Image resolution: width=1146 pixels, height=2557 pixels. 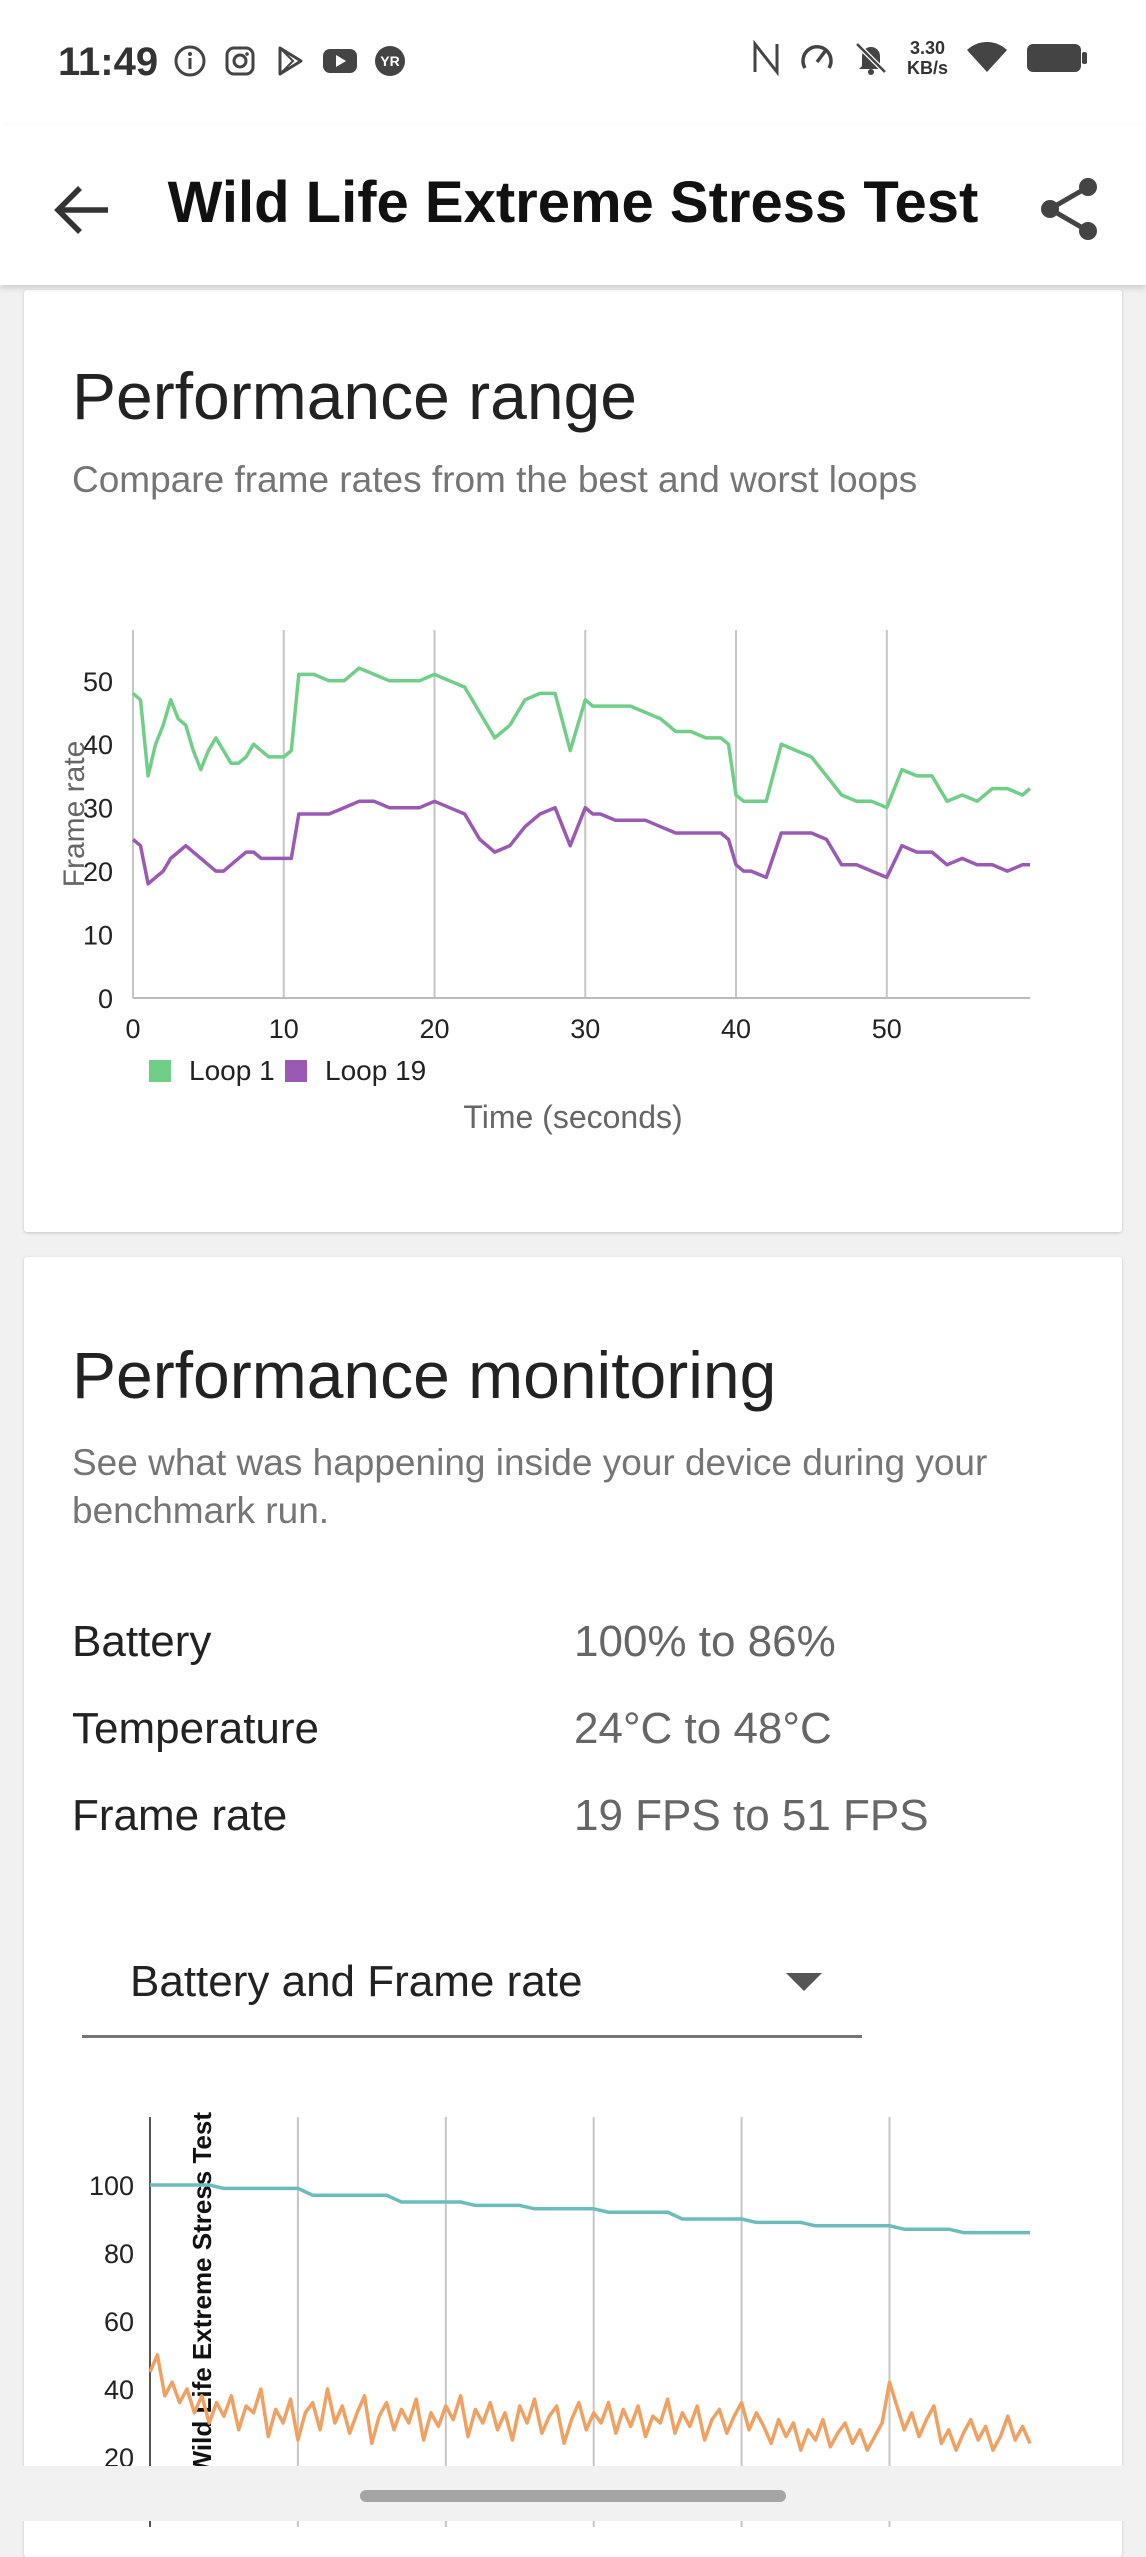 I want to click on y-tick-label: 10, so click(x=98, y=936).